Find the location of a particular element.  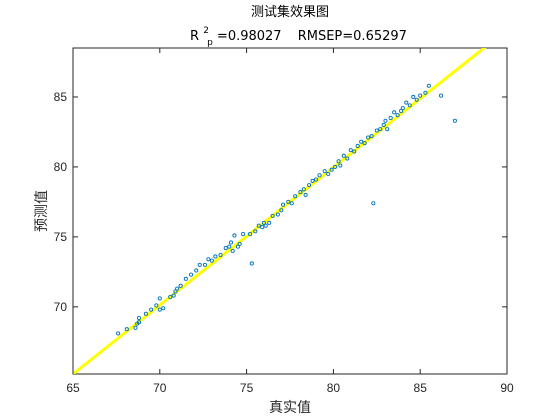

chart-subtitle: R 2 p =0.98027 RMSEP=0.65297 is located at coordinates (298, 35).